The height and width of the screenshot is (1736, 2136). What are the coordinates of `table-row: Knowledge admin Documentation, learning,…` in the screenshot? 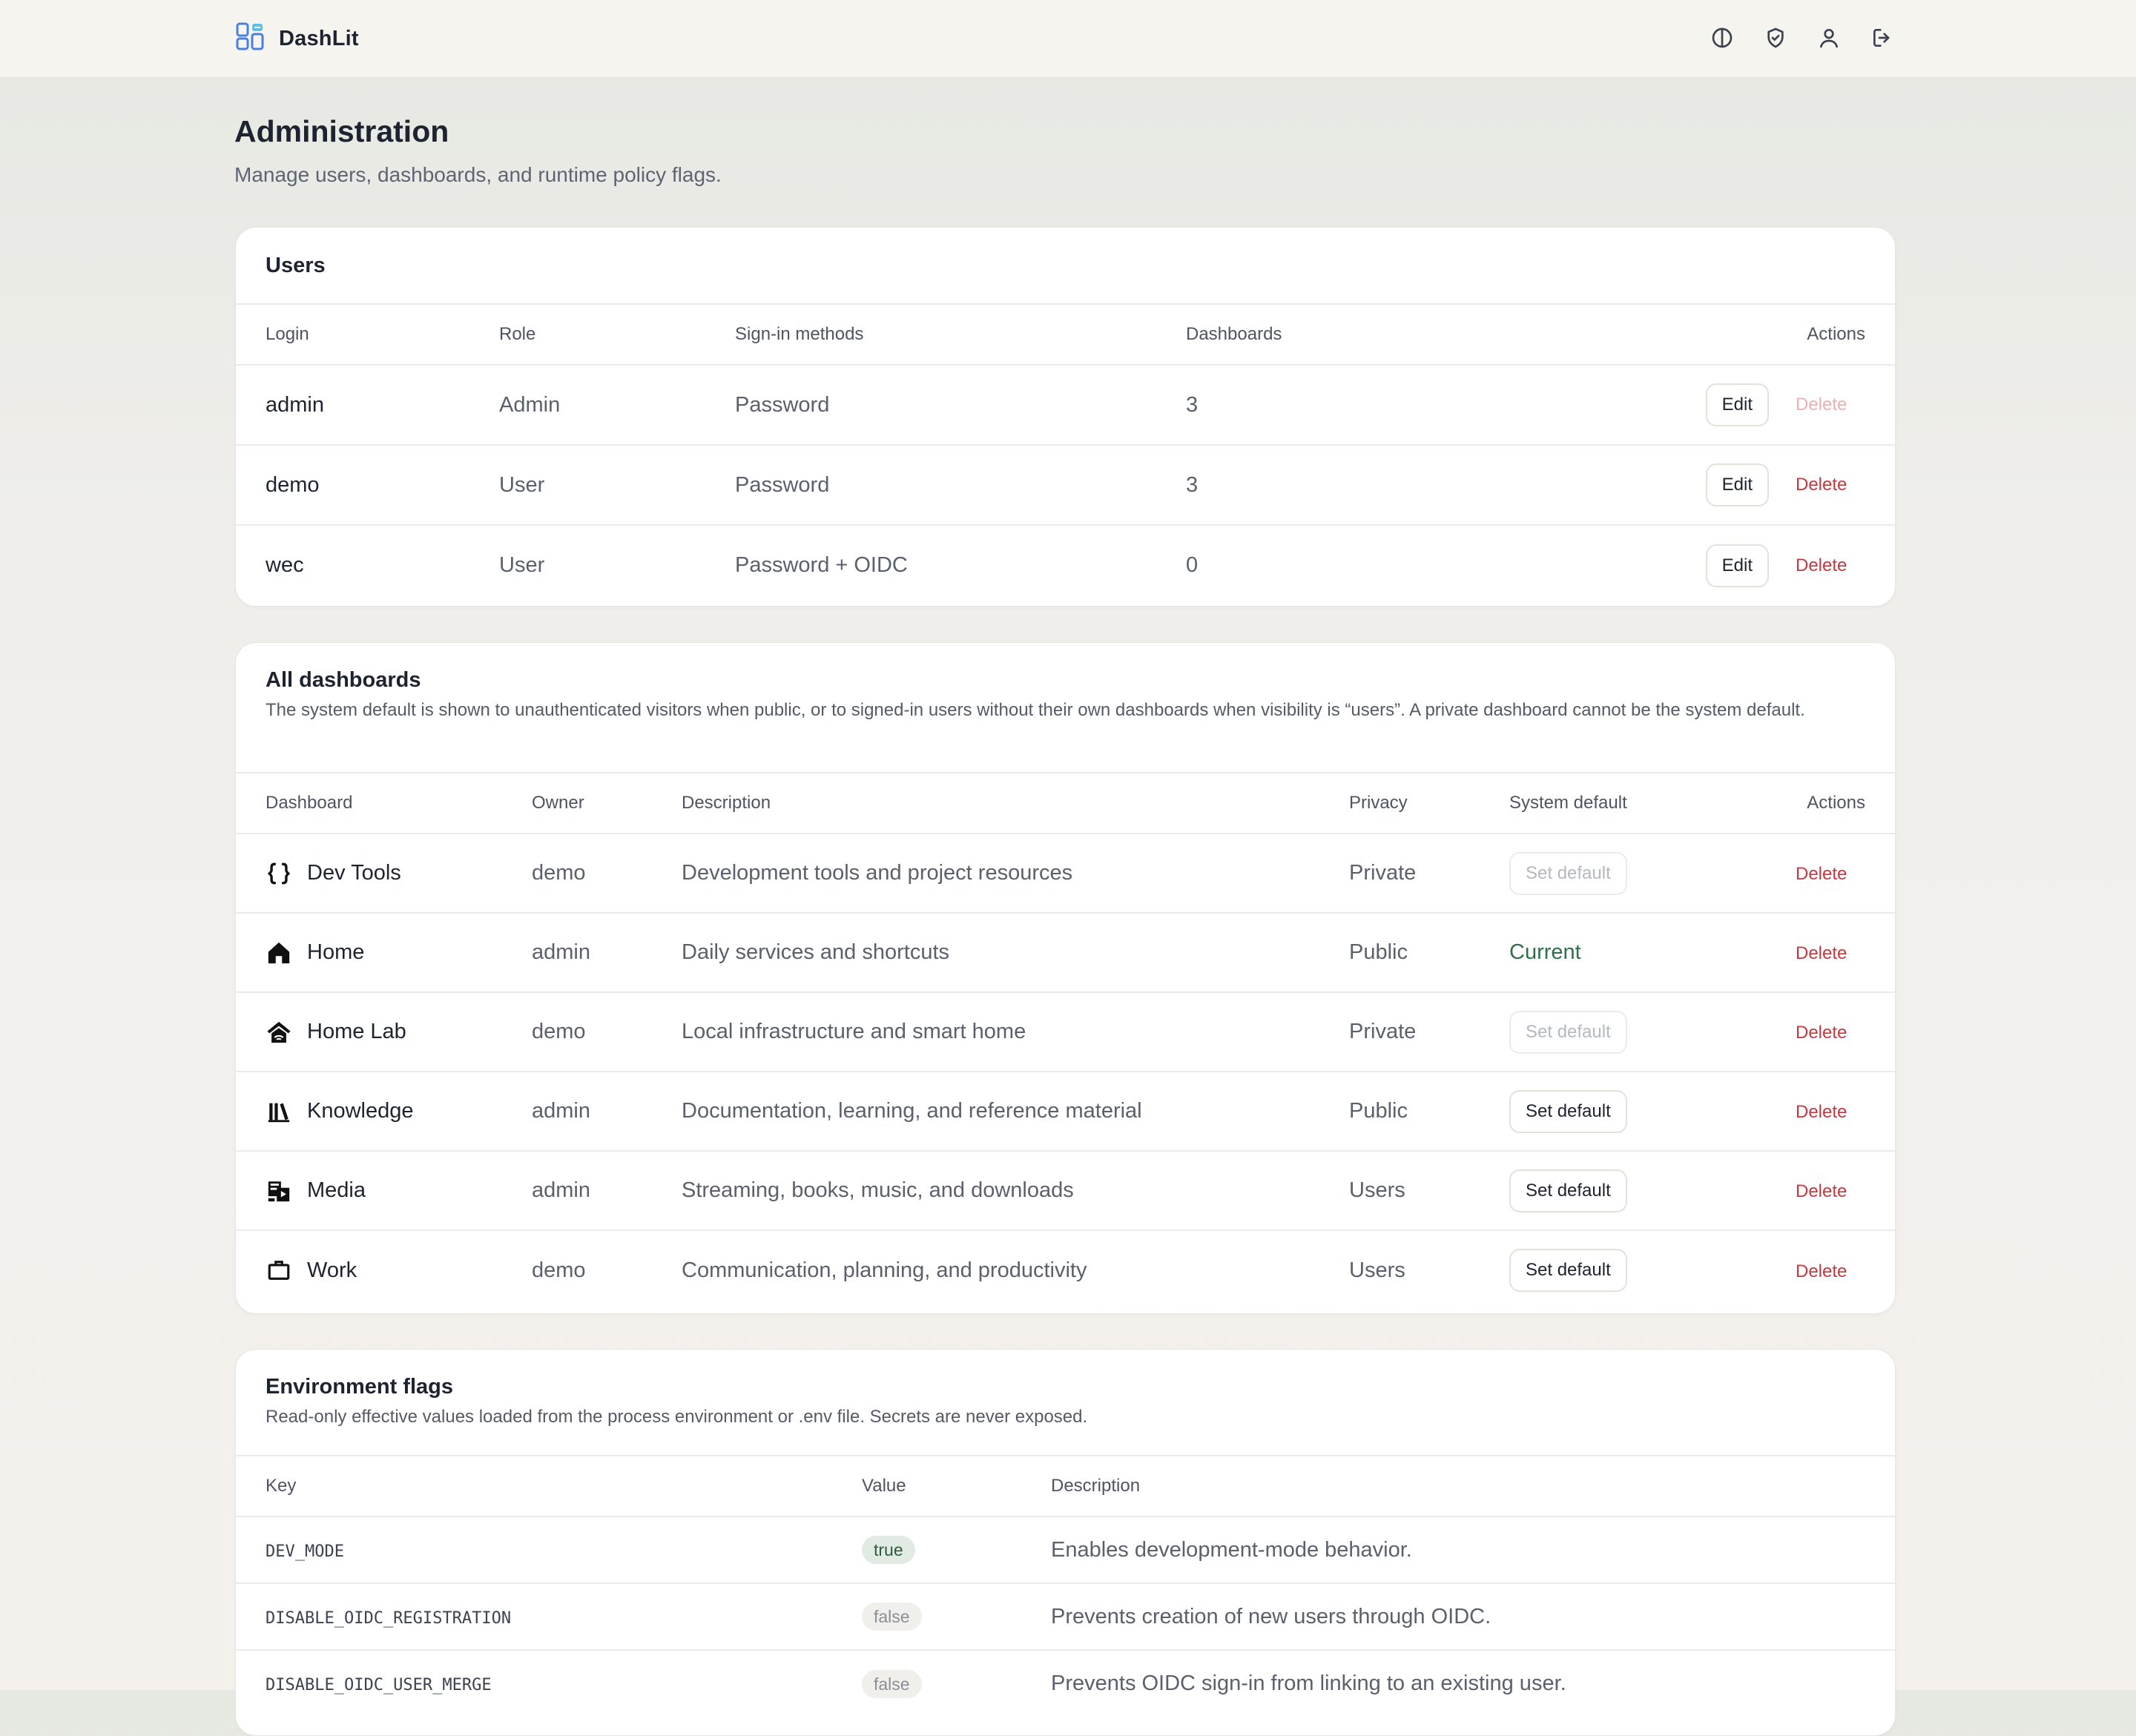 It's located at (1065, 1112).